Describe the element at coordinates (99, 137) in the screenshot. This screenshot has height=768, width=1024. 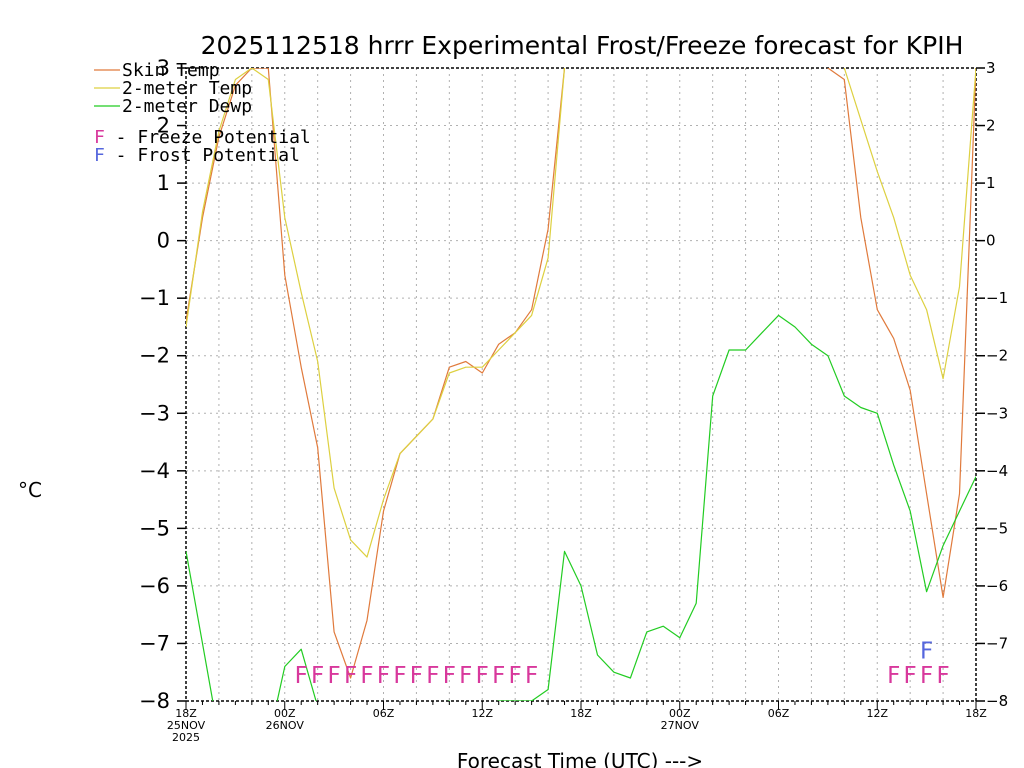
I see `legend-freeze-symbol: F` at that location.